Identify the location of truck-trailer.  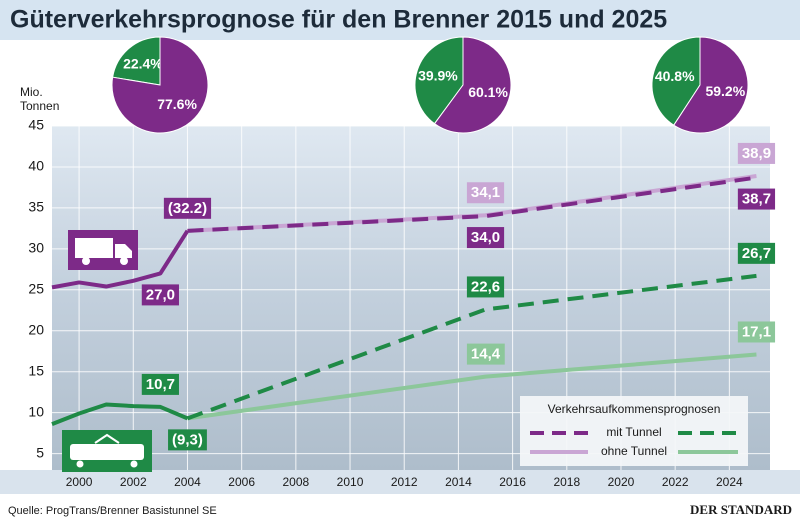
(94, 248).